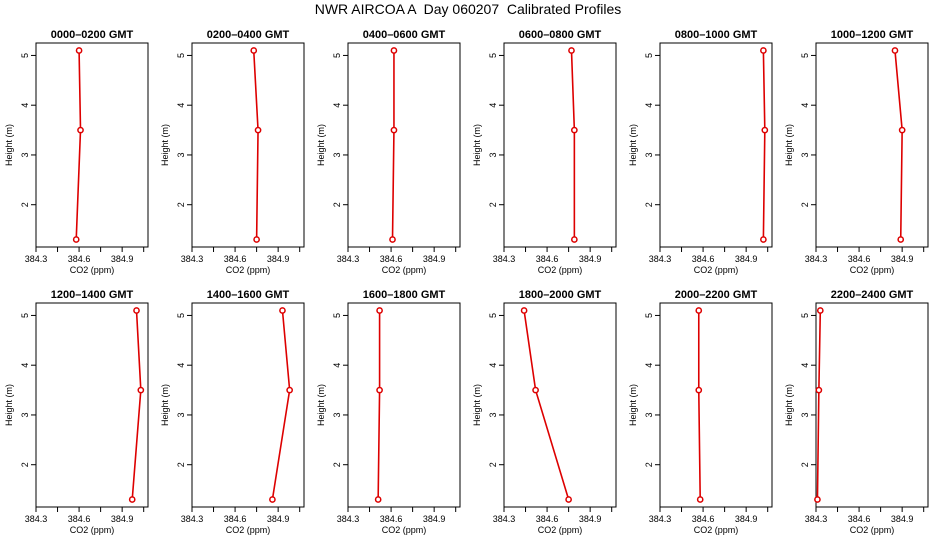  Describe the element at coordinates (248, 35) in the screenshot. I see `panel-title: 0200–0400 GMT` at that location.